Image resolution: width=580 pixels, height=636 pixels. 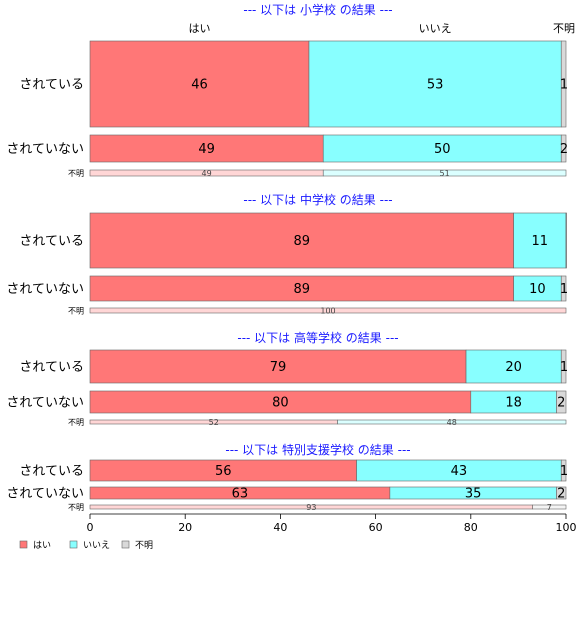 I want to click on column-header-1: いいえ, so click(x=435, y=28).